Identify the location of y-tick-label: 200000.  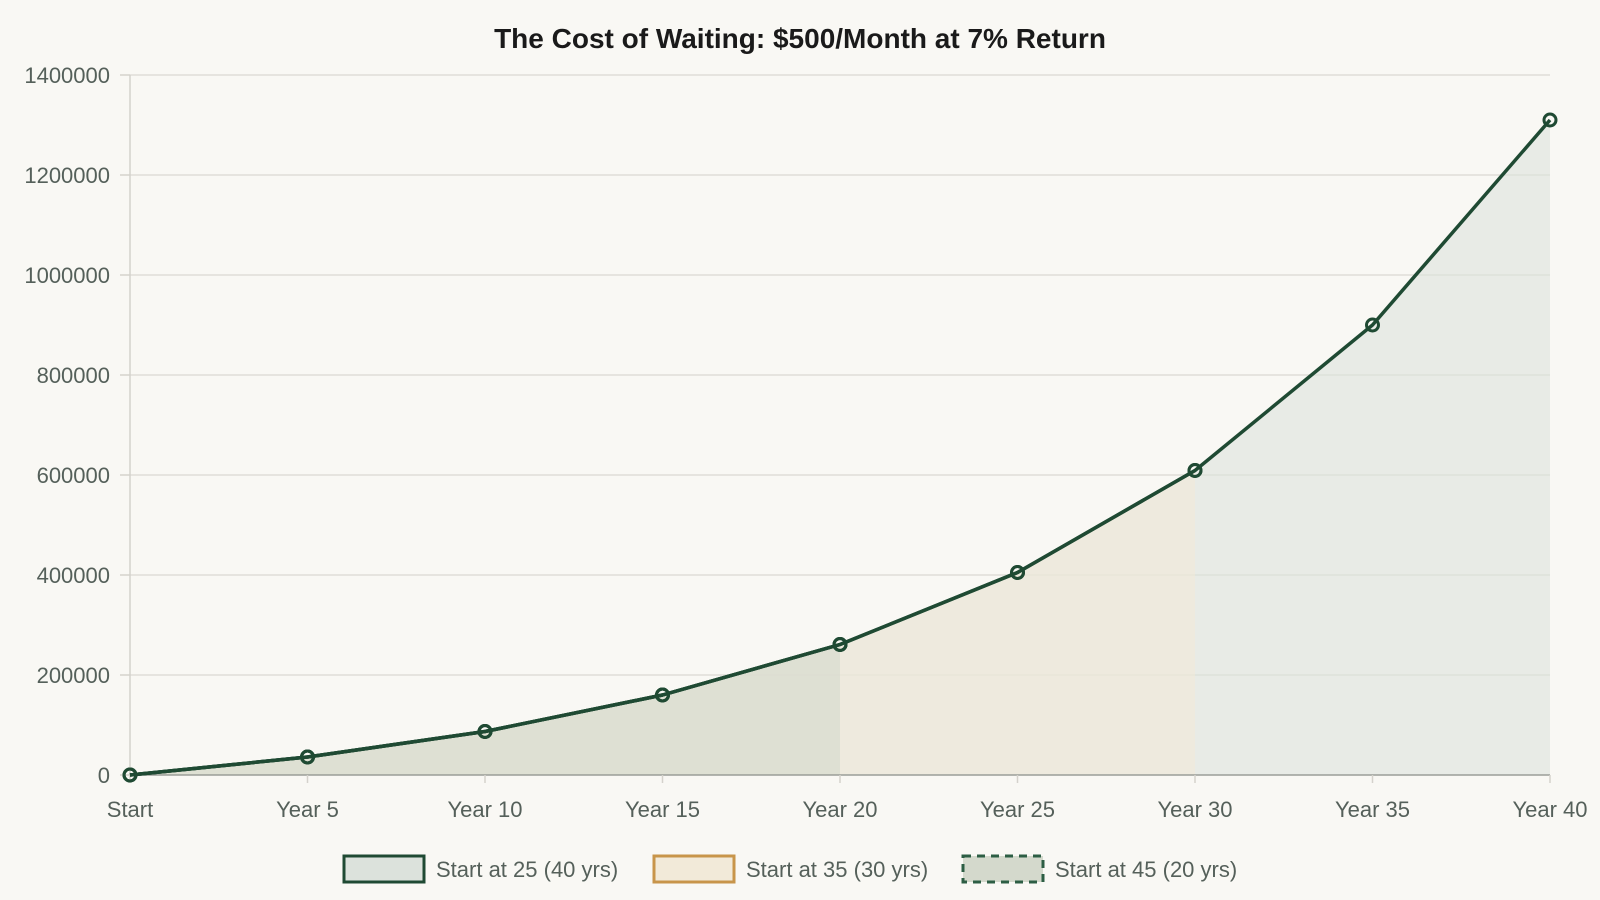
(73, 675).